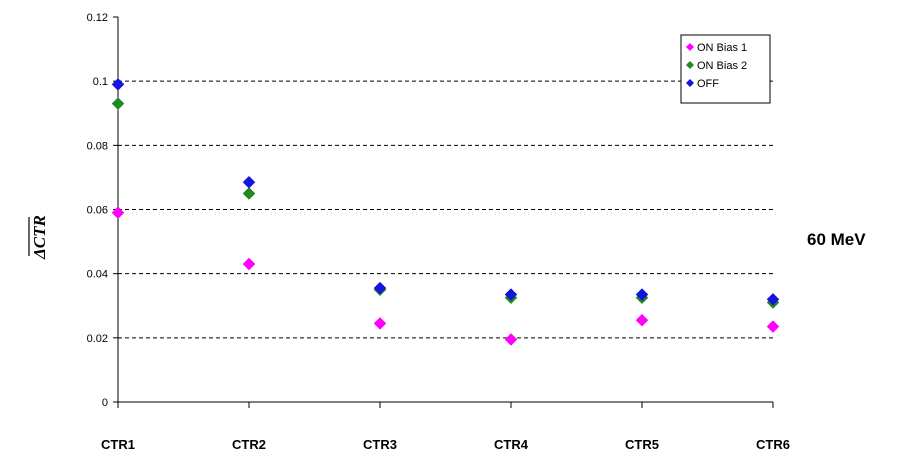 This screenshot has width=898, height=457. Describe the element at coordinates (118, 444) in the screenshot. I see `x-tick-label: CTR1` at that location.